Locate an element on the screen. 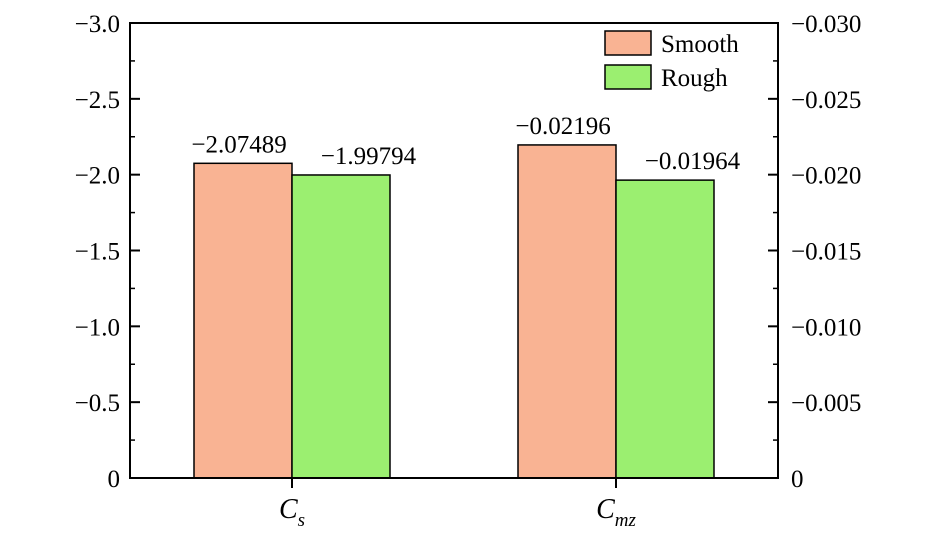 The height and width of the screenshot is (536, 945). right-axis-tick-label: 0 is located at coordinates (797, 479).